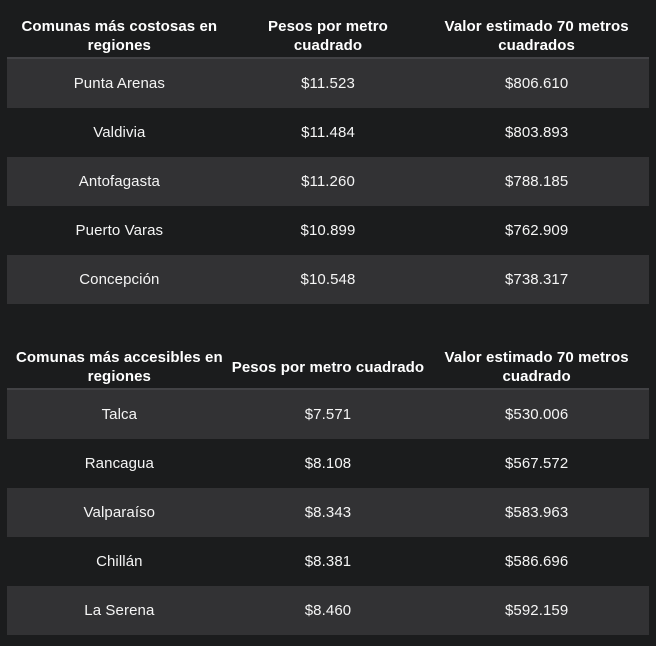 The height and width of the screenshot is (646, 656). Describe the element at coordinates (536, 279) in the screenshot. I see `estimated-value-cell: $738.317` at that location.